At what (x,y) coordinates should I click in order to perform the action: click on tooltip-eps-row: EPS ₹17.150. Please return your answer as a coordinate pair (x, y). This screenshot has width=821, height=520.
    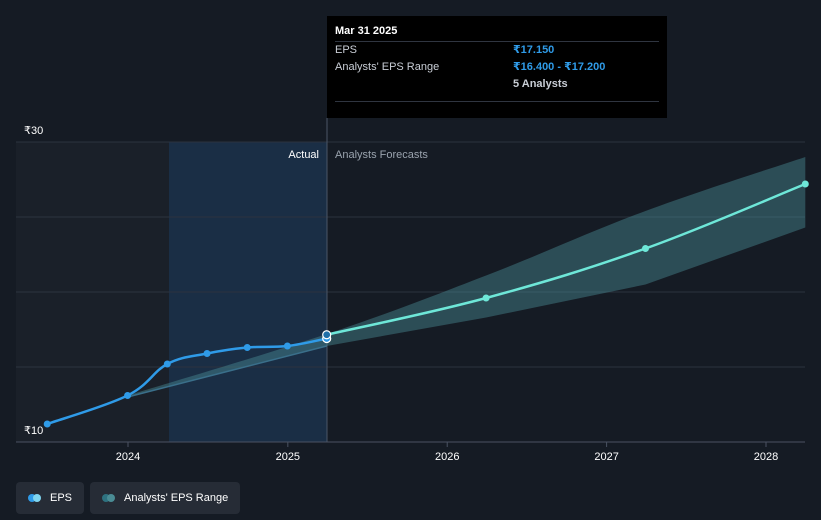
    Looking at the image, I should click on (497, 50).